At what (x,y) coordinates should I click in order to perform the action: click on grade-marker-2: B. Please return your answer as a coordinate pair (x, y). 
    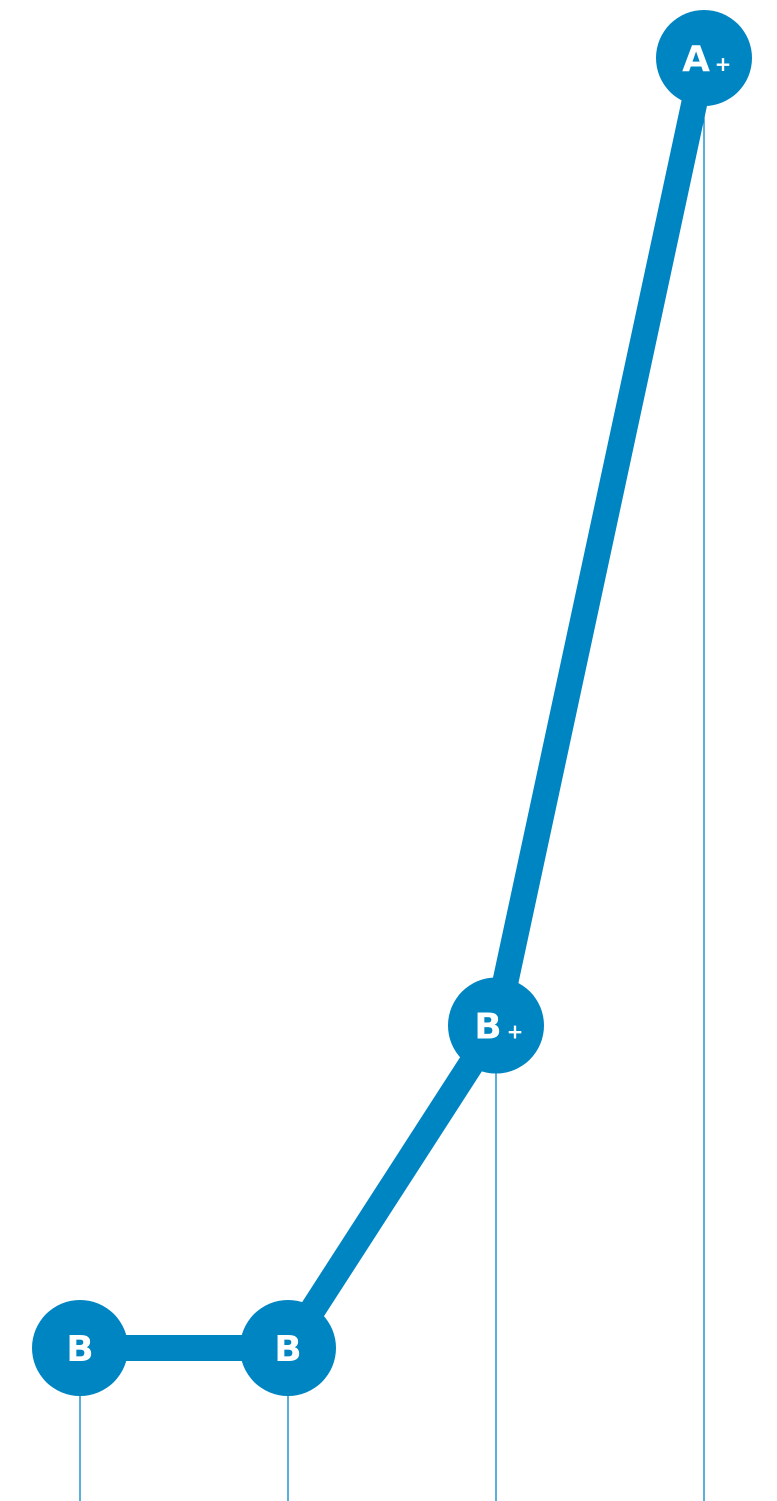
    Looking at the image, I should click on (288, 1348).